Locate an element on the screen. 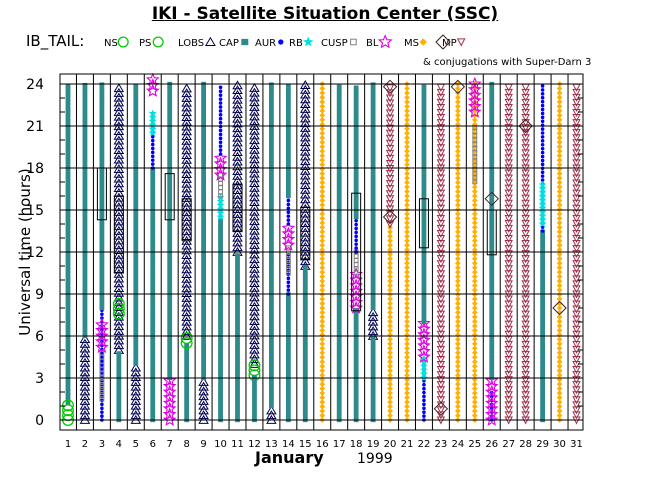 This screenshot has width=650, height=500. day-series is located at coordinates (356, 254).